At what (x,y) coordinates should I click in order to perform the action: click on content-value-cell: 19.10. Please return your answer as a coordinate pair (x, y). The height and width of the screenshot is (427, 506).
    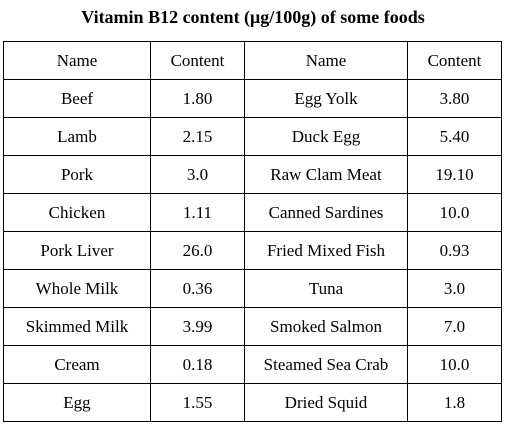
    Looking at the image, I should click on (454, 174).